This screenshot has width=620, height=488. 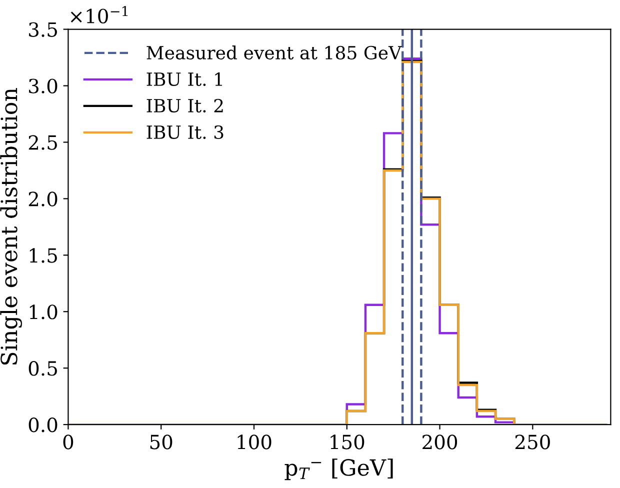 What do you see at coordinates (274, 53) in the screenshot?
I see `ref-line-label: Measured event at 185 GeV` at bounding box center [274, 53].